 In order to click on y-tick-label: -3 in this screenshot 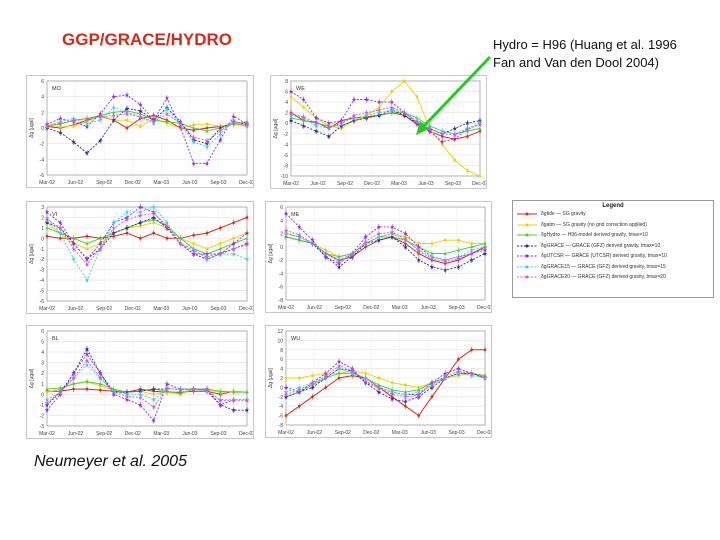, I will do `click(42, 427)`.